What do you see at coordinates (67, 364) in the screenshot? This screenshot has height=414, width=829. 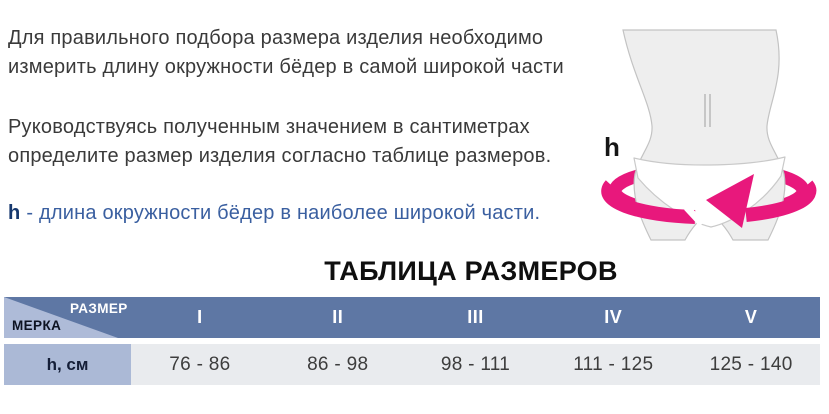 I see `row-label-h-cm: h, см` at bounding box center [67, 364].